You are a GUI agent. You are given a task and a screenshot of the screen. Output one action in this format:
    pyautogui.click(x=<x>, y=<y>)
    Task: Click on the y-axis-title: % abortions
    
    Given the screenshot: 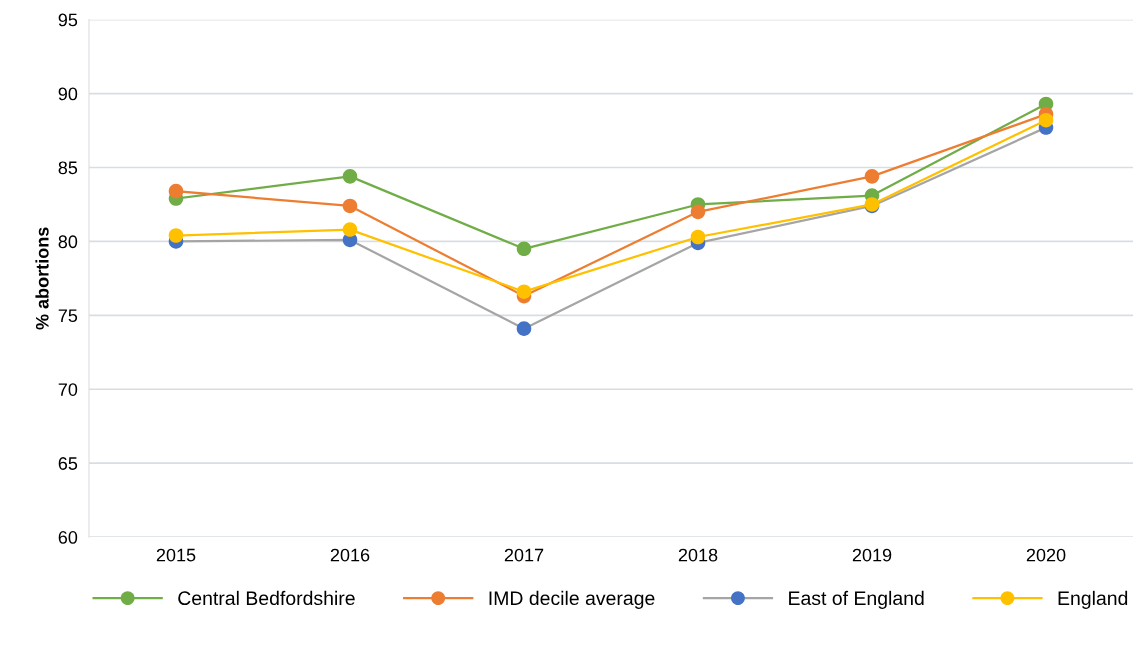 What is the action you would take?
    pyautogui.click(x=42, y=278)
    